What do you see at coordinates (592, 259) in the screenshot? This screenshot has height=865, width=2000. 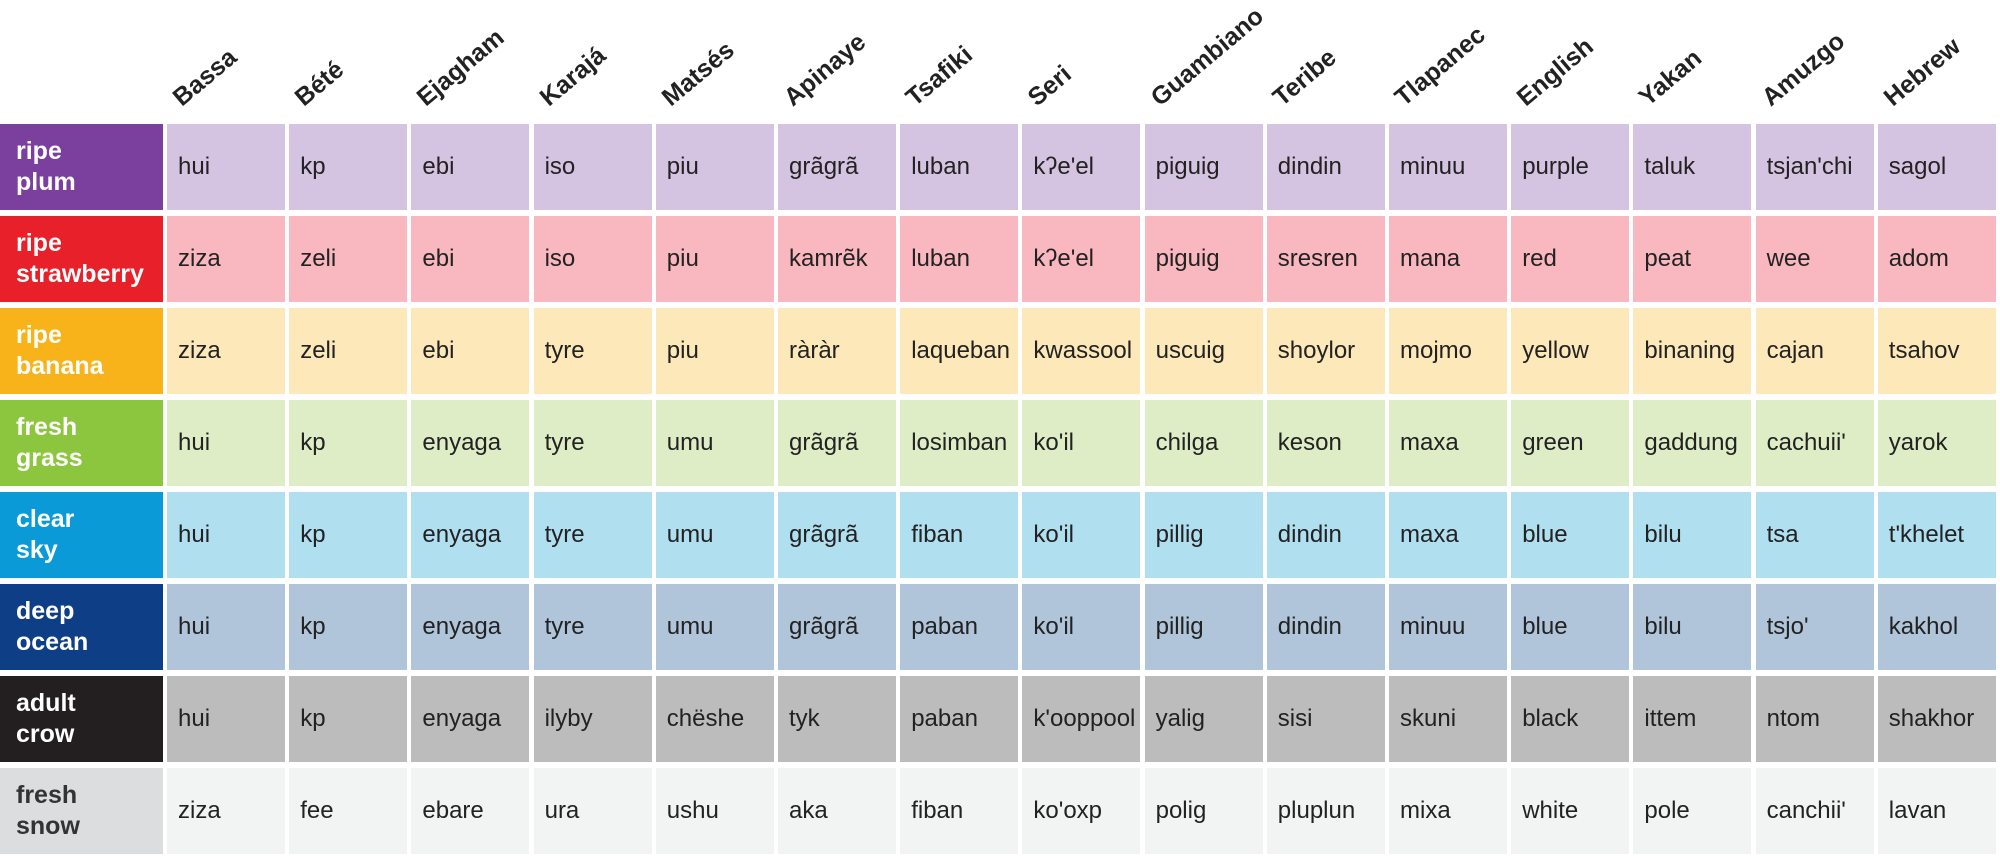 I see `word-cell: iso` at bounding box center [592, 259].